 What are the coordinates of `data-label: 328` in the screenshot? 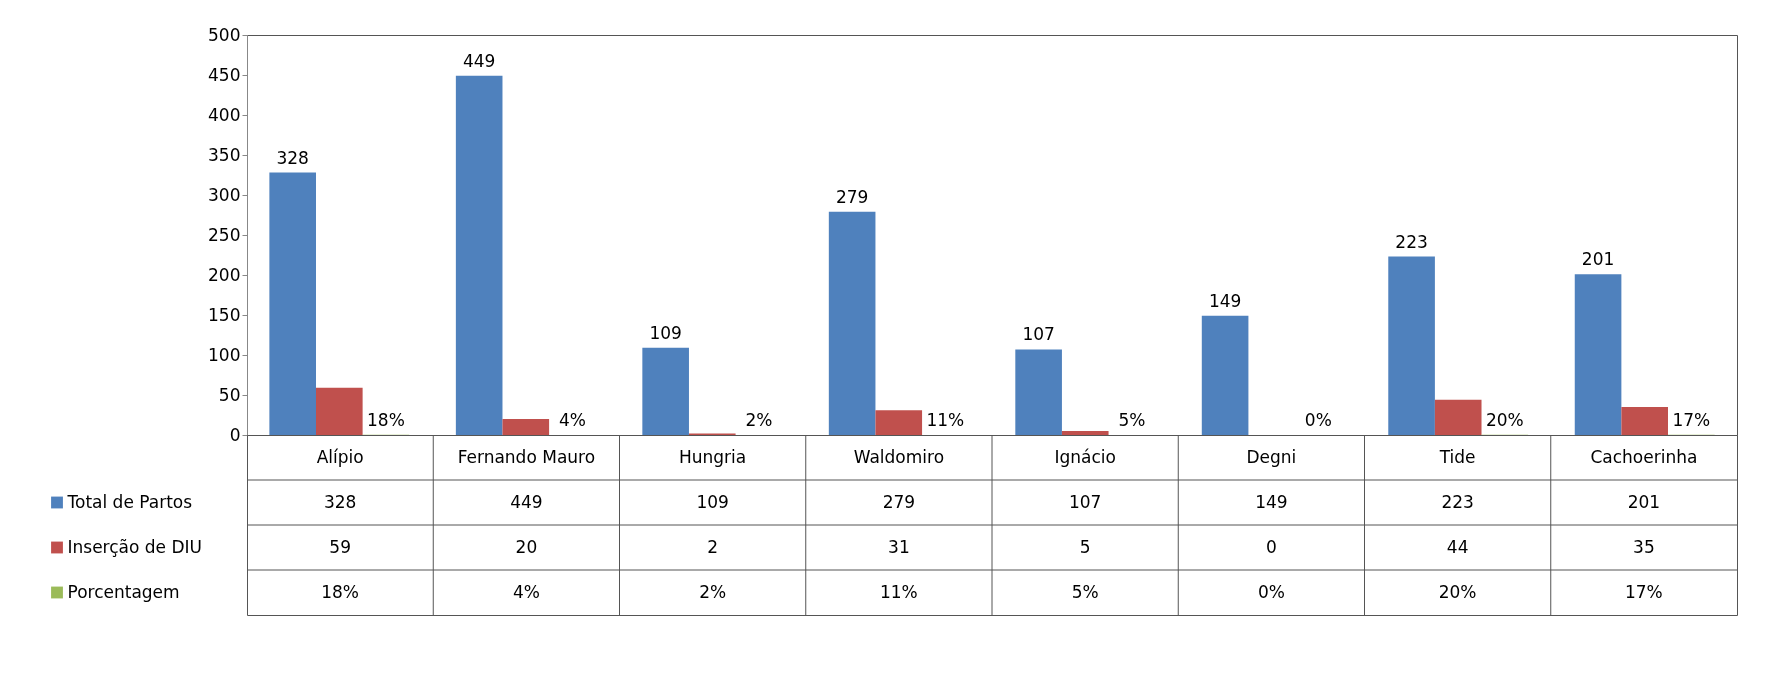 It's located at (340, 501).